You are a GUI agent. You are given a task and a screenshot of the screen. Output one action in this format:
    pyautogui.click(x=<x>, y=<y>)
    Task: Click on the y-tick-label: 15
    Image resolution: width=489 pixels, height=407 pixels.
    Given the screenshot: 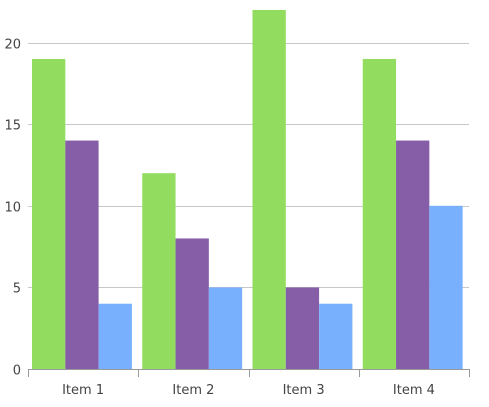 What is the action you would take?
    pyautogui.click(x=12, y=126)
    